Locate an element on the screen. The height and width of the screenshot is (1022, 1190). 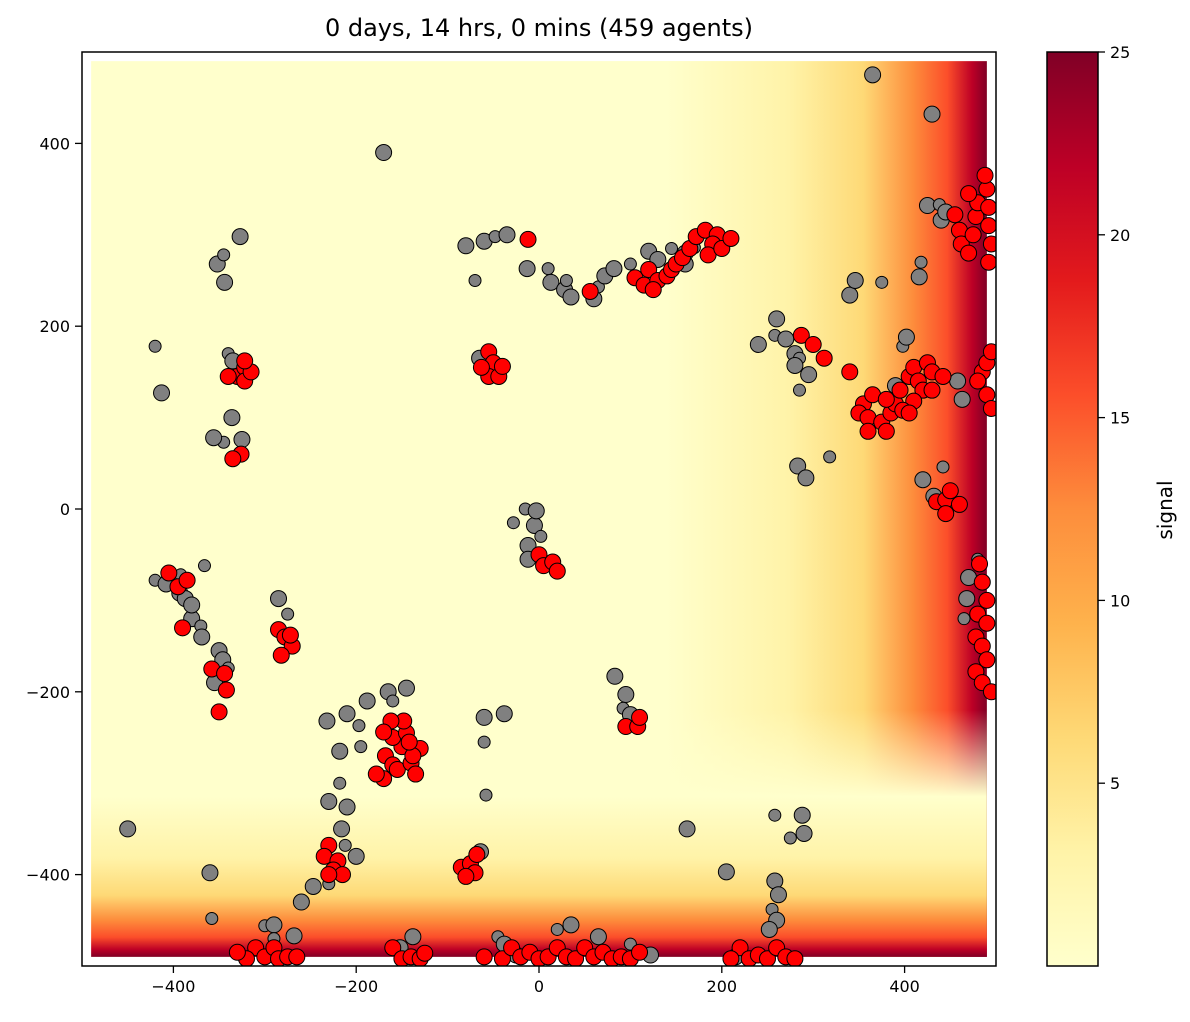
x-tick-label: 200 is located at coordinates (722, 986).